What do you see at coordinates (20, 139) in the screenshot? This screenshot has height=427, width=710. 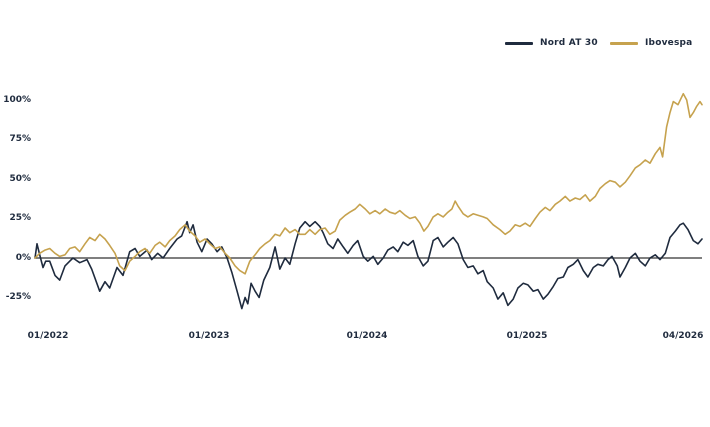 I see `y-tick-75: 75%` at bounding box center [20, 139].